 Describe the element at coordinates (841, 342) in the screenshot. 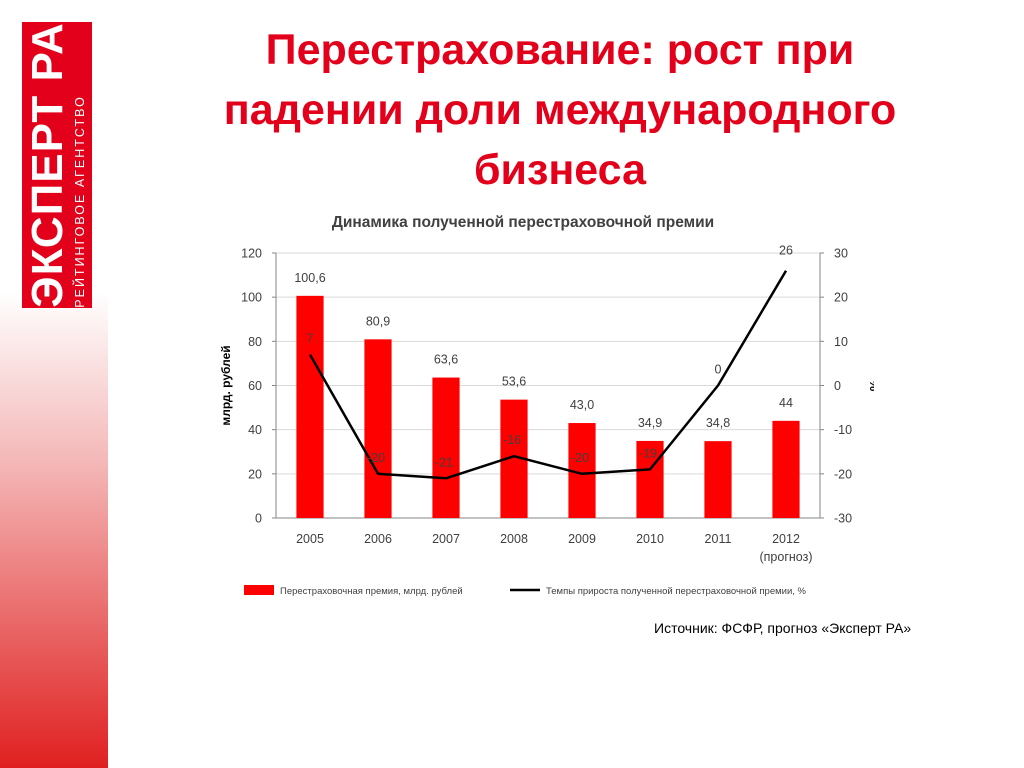

I see `y2-tick-label: 10` at that location.